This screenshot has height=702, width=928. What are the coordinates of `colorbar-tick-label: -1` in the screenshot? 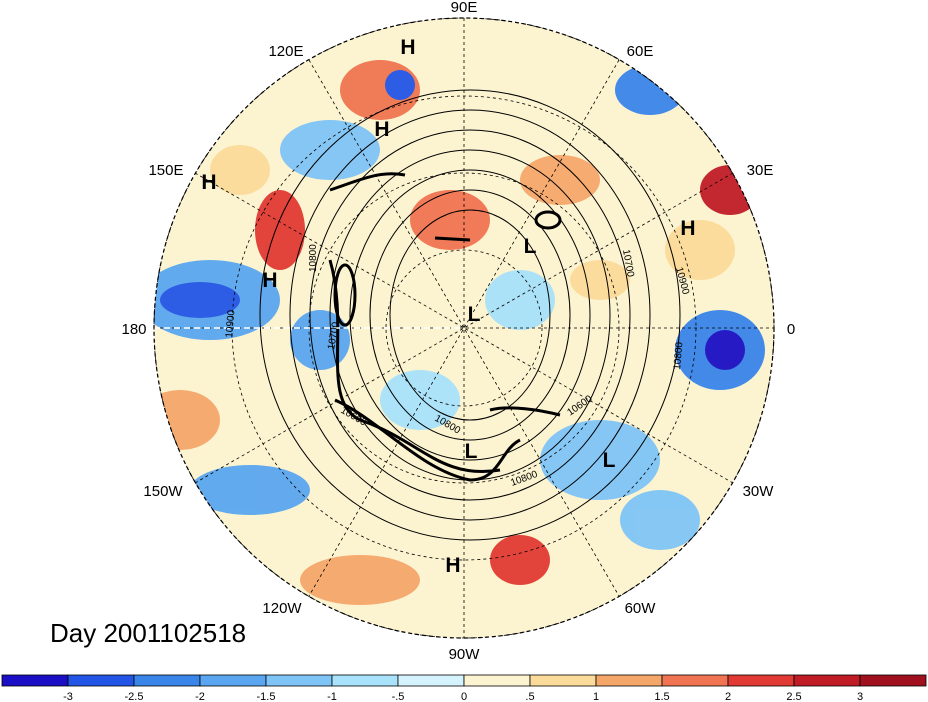 It's located at (332, 696).